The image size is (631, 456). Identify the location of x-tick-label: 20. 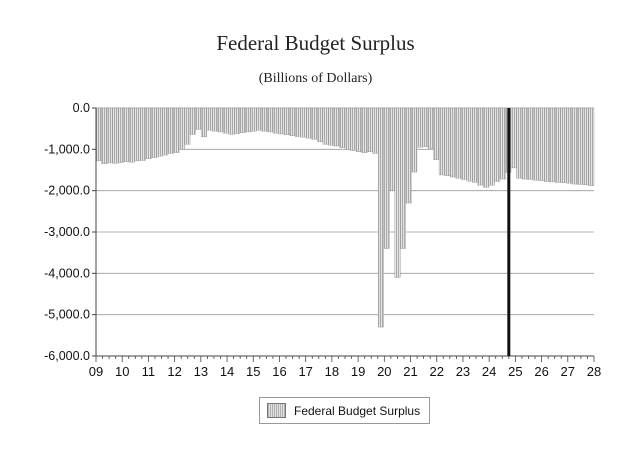
(384, 371).